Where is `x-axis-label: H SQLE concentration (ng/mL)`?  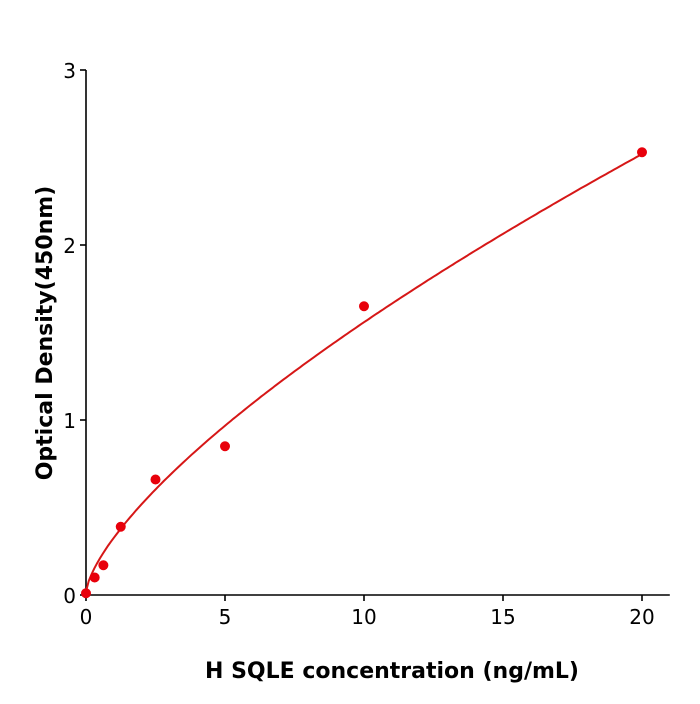
x-axis-label: H SQLE concentration (ng/mL) is located at coordinates (392, 671).